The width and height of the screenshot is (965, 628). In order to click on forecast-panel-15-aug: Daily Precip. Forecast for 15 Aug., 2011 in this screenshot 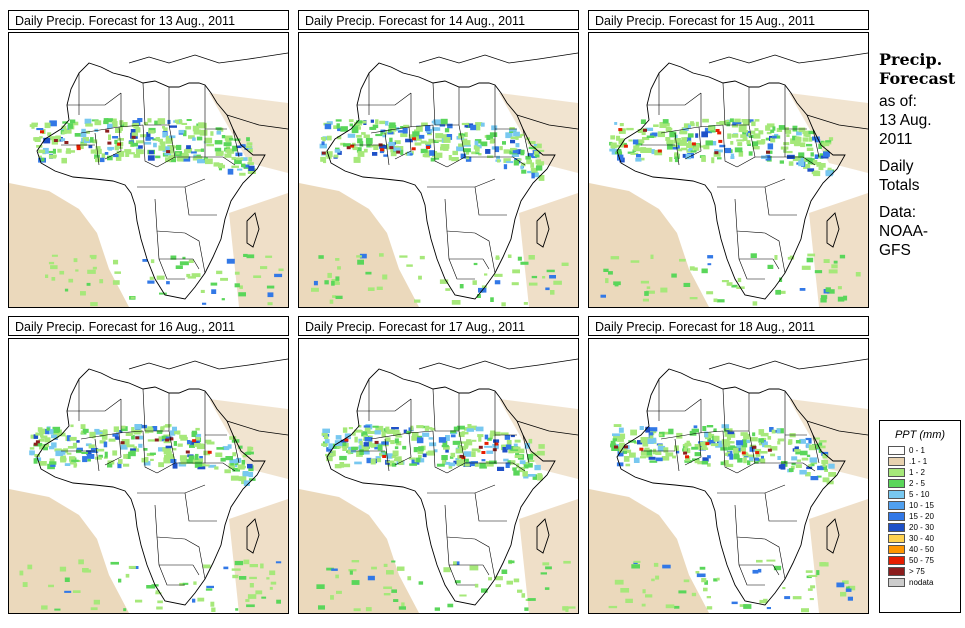, I will do `click(730, 159)`.